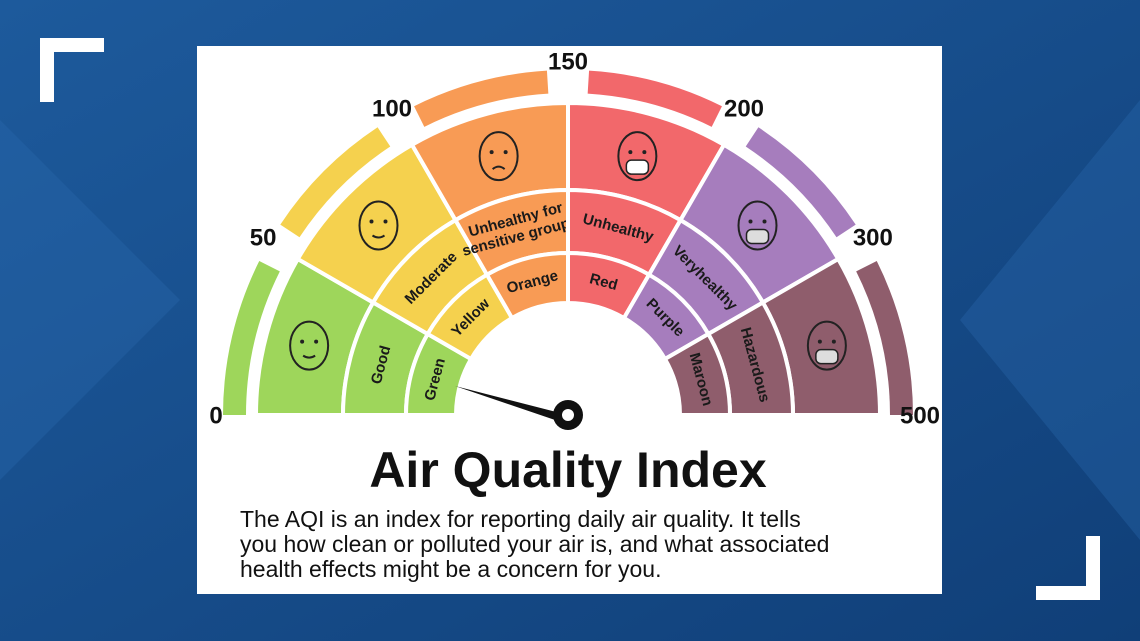  I want to click on scale-label: 150, so click(568, 61).